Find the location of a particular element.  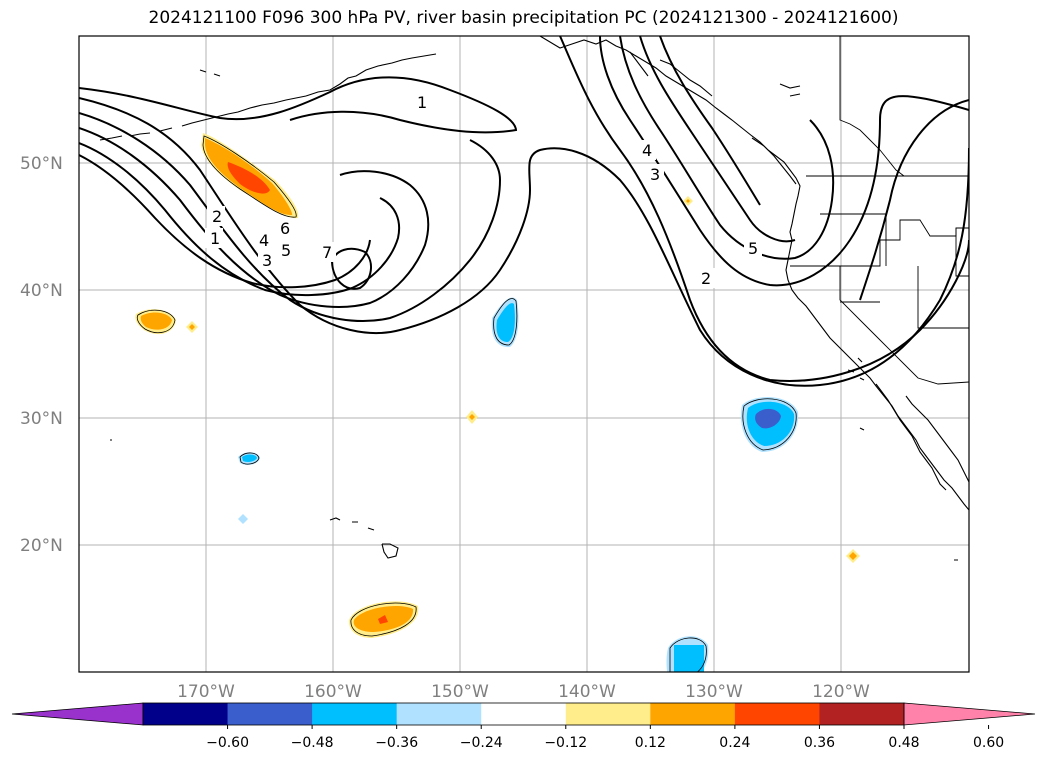

contour-label-7: 7 is located at coordinates (327, 252).